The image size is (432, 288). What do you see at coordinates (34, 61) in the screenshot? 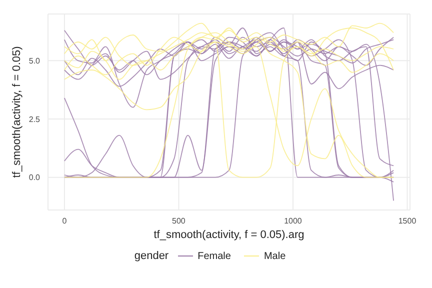
I see `y-tick-label: 5.0` at bounding box center [34, 61].